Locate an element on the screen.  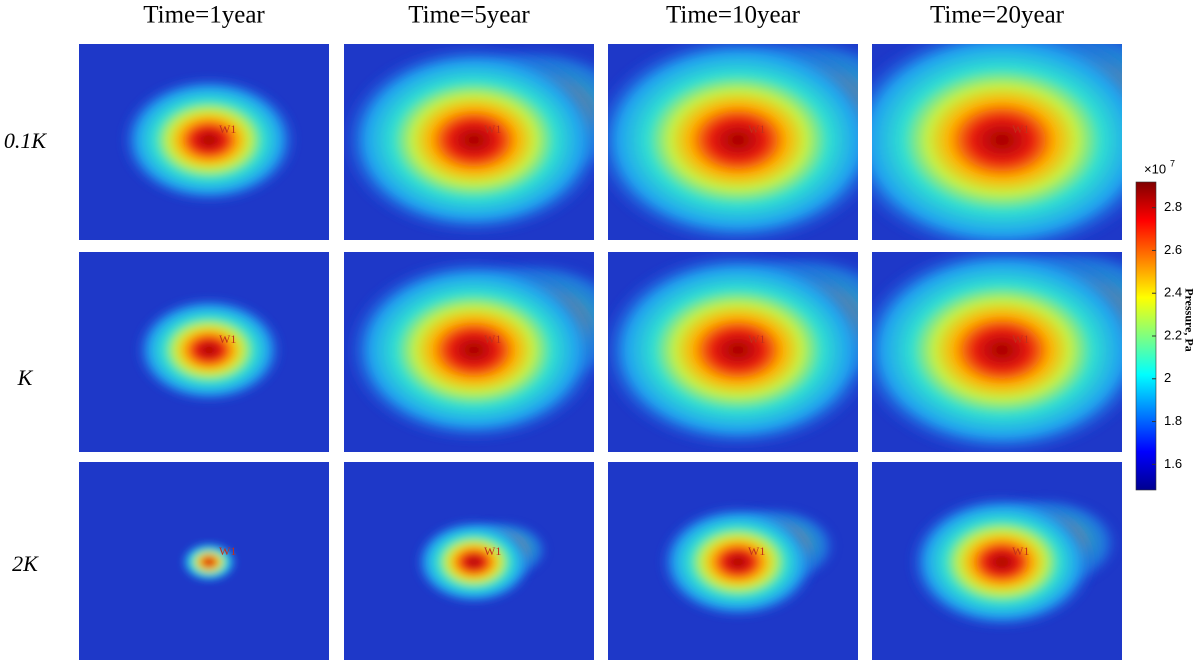
colorbar-tick-label: 2.2 is located at coordinates (1173, 334).